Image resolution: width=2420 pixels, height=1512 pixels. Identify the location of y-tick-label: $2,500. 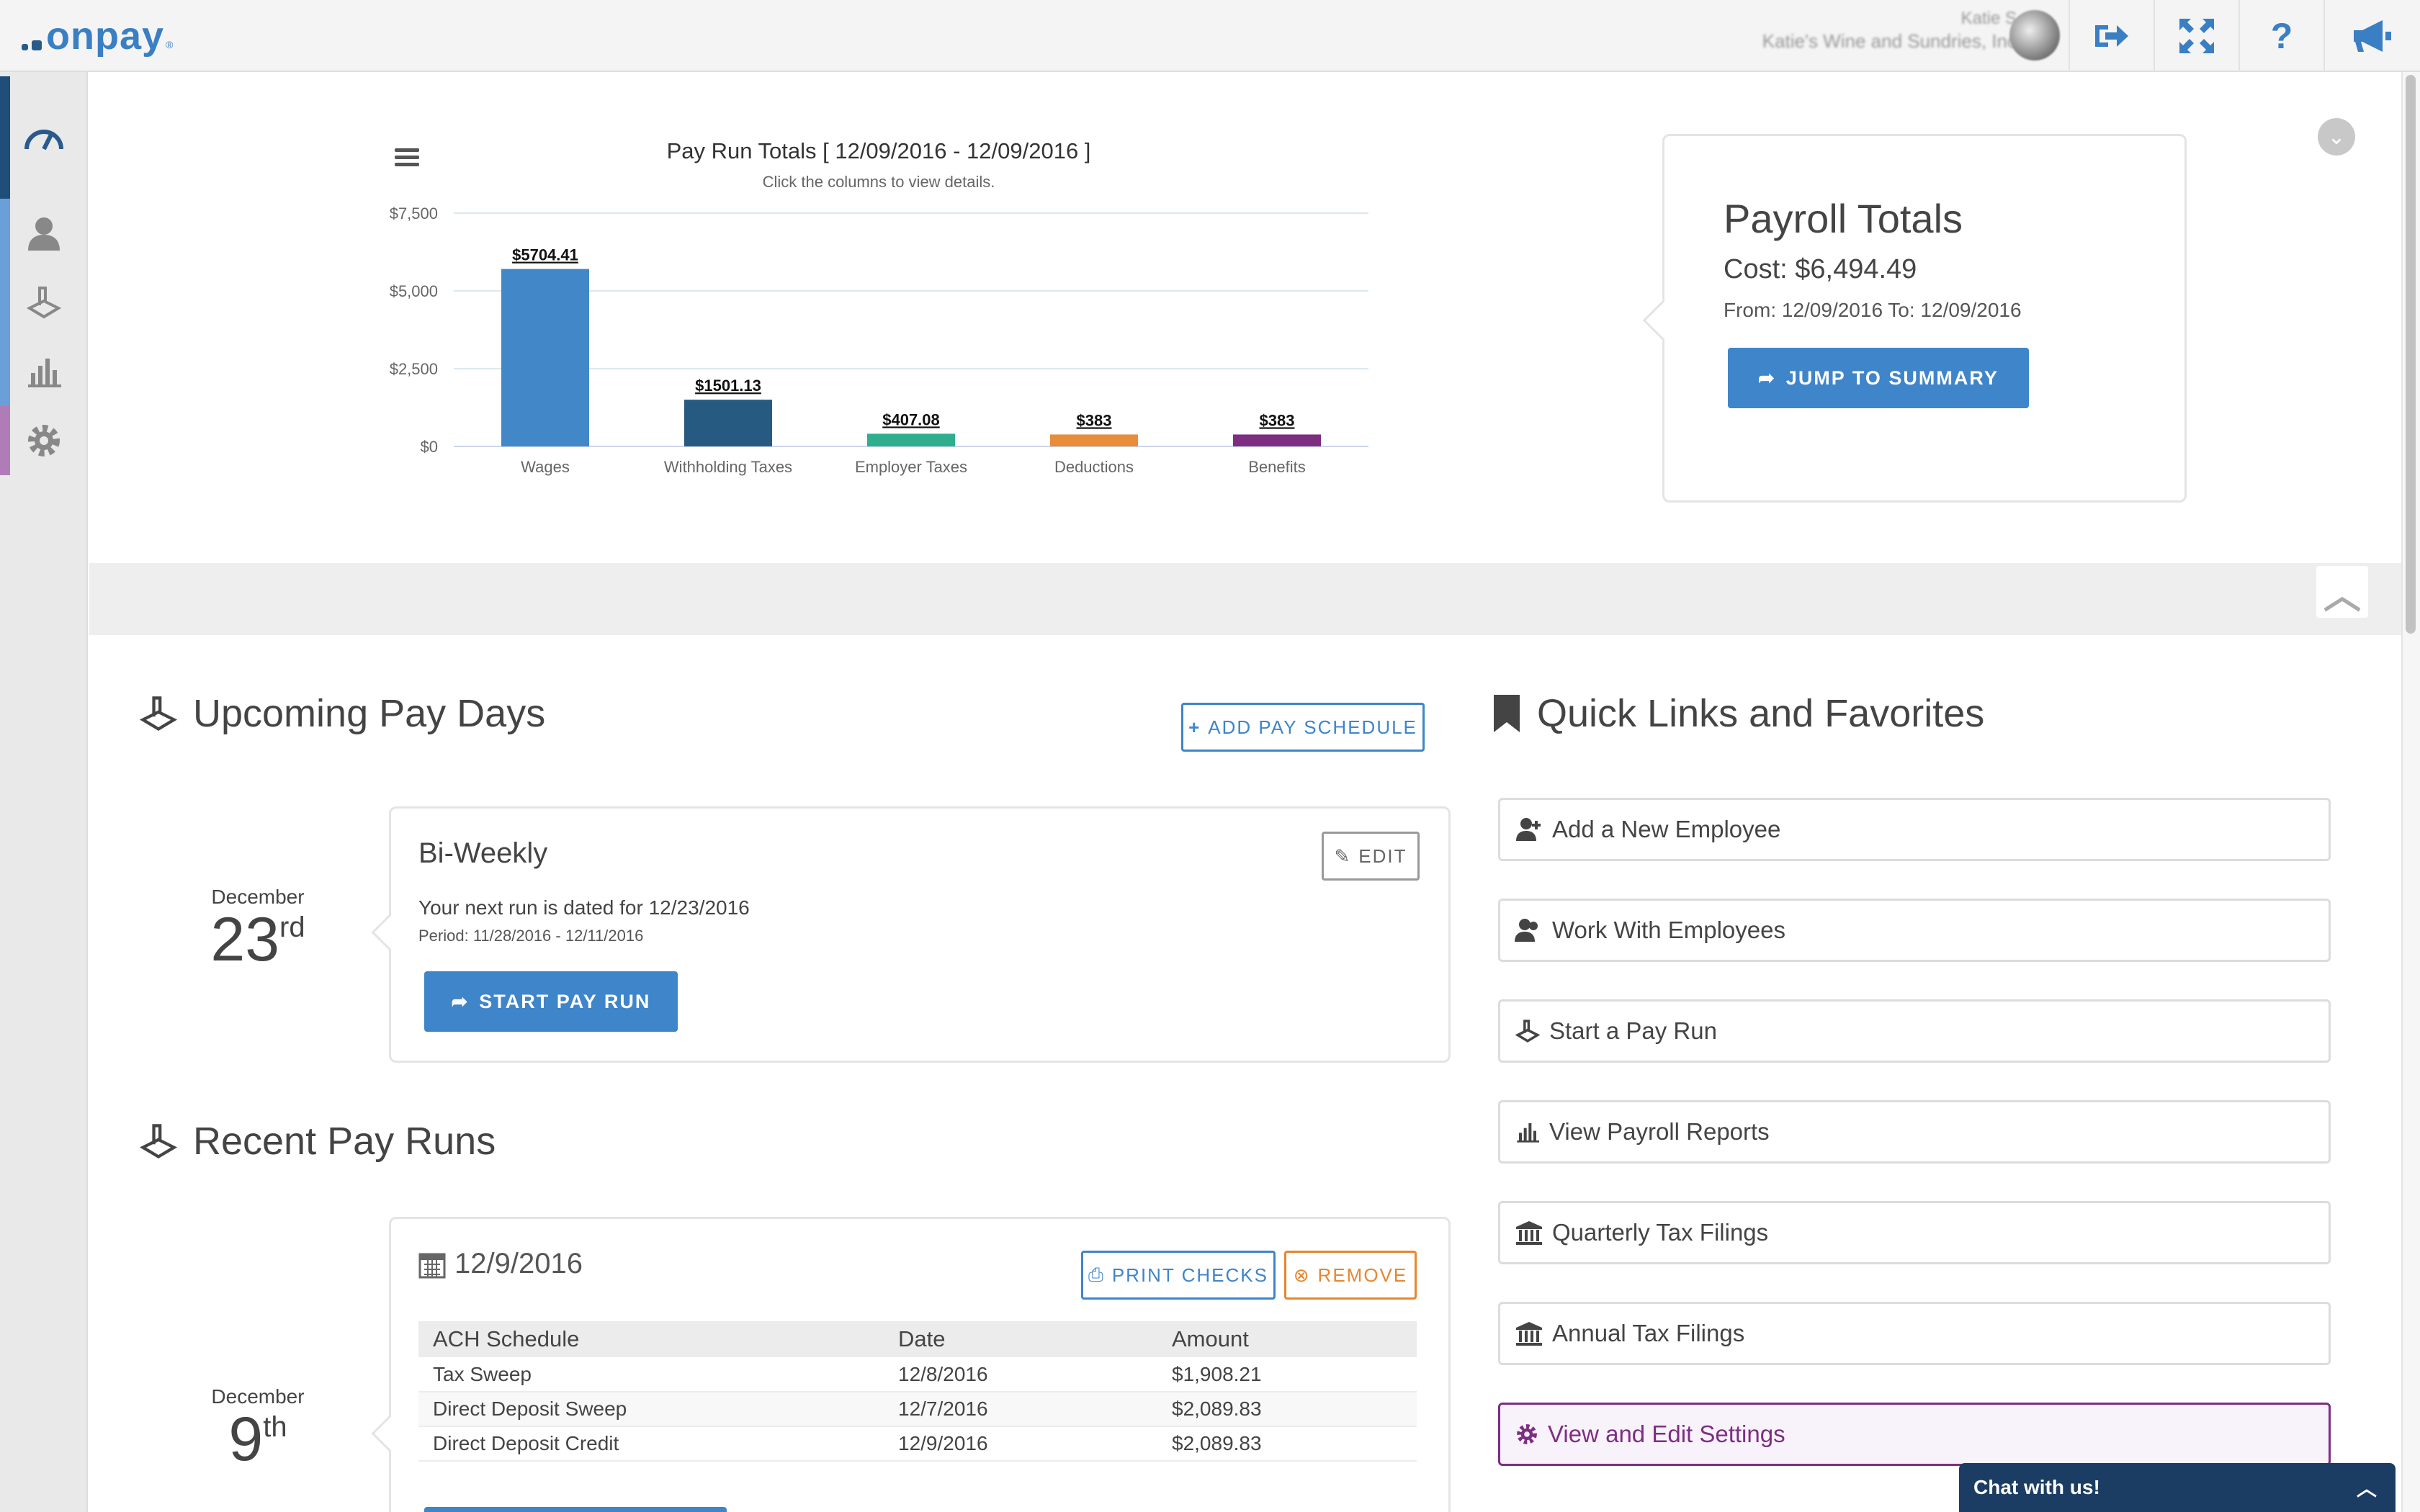
(414, 369).